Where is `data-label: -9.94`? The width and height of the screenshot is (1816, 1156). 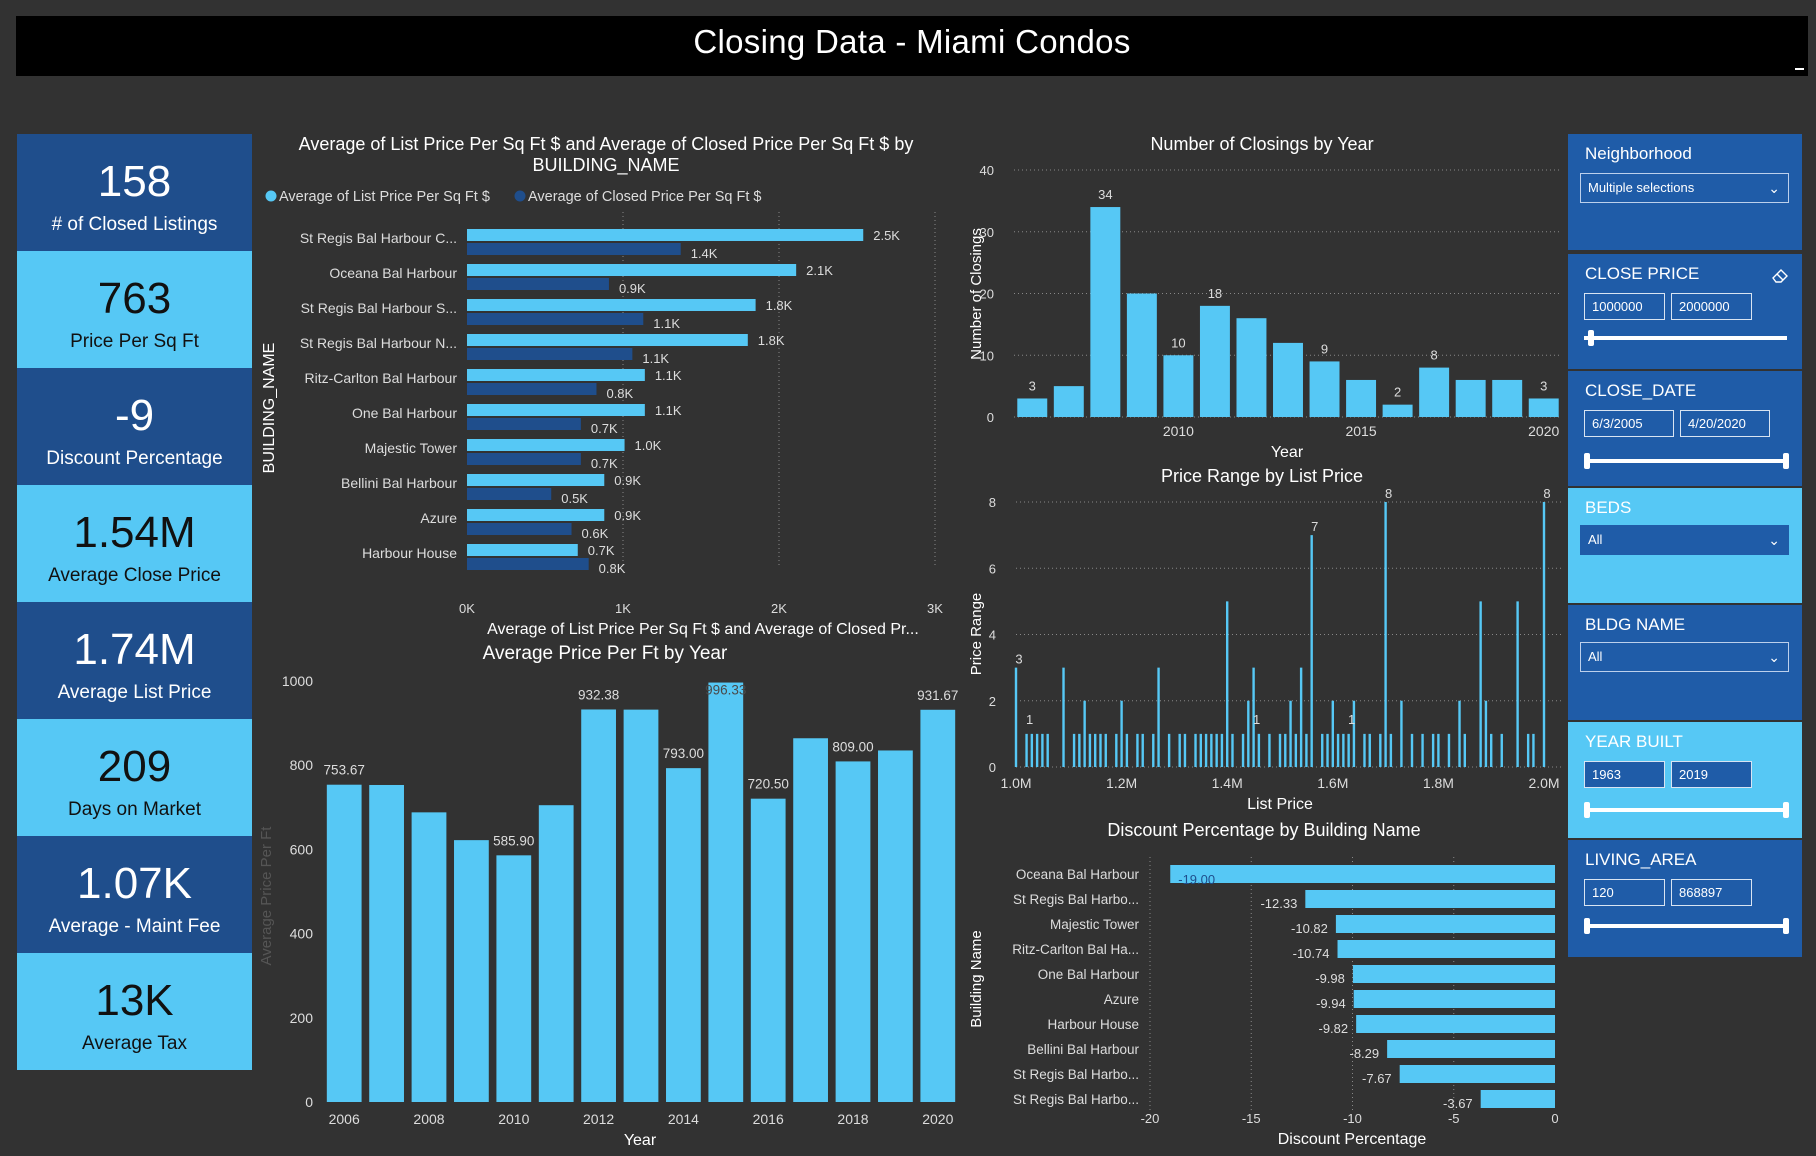 data-label: -9.94 is located at coordinates (1331, 1003).